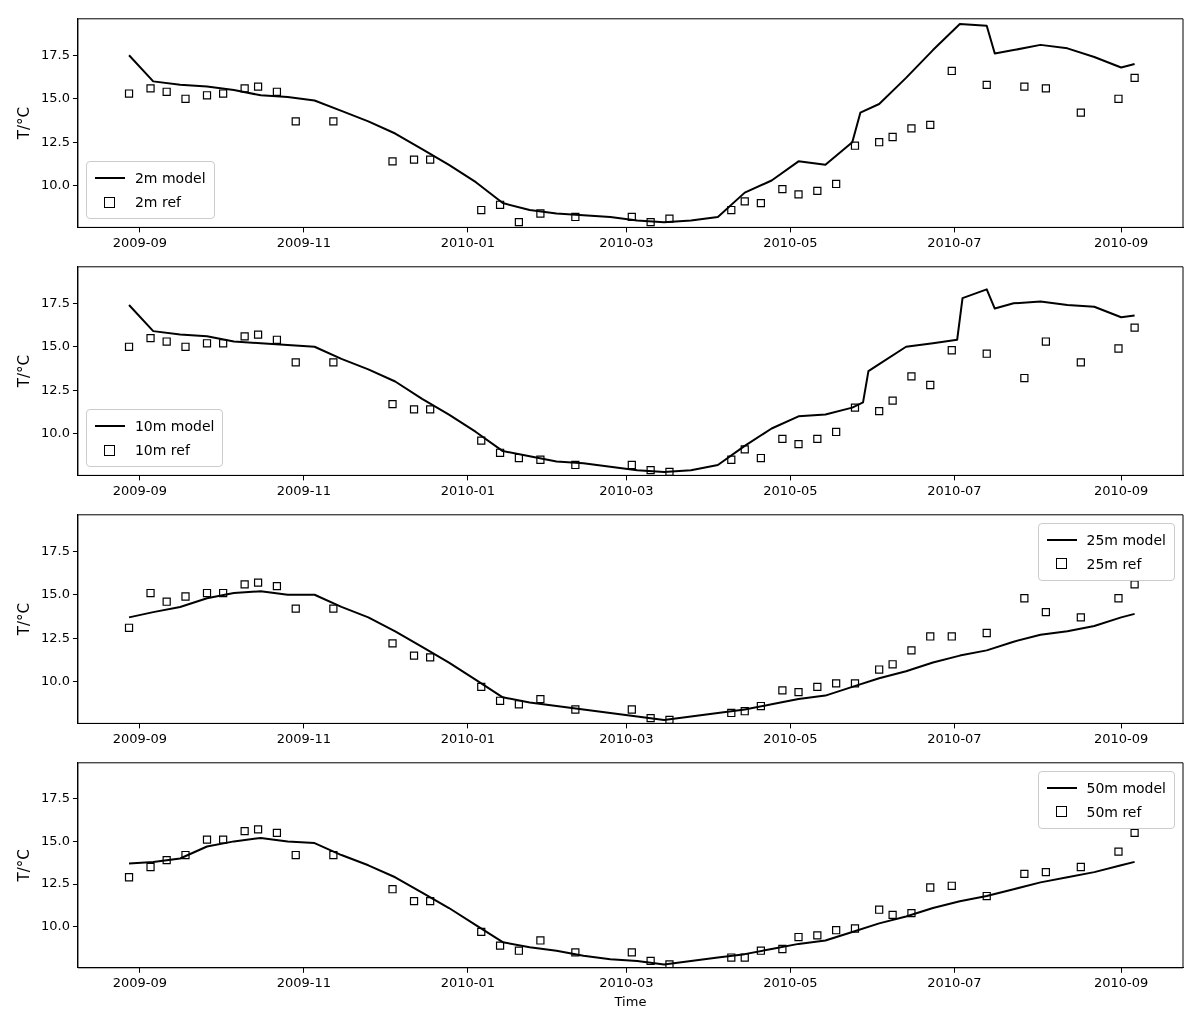  What do you see at coordinates (55, 926) in the screenshot?
I see `y-tick-label: 10.0` at bounding box center [55, 926].